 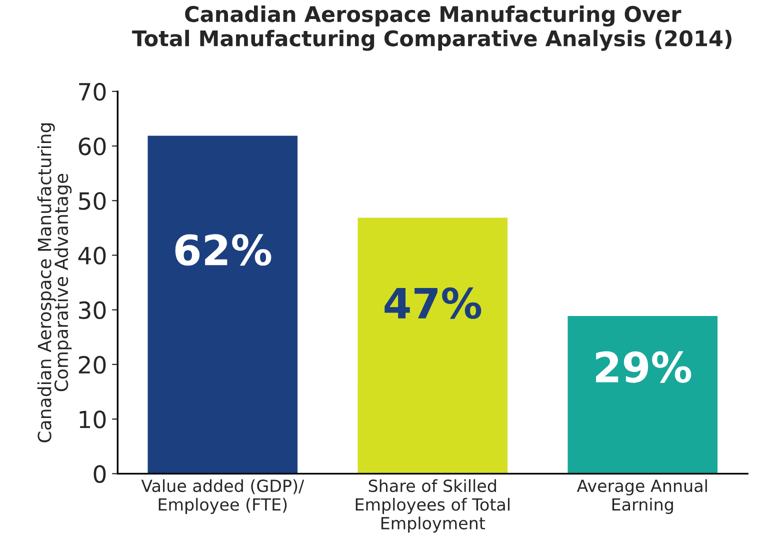 What do you see at coordinates (92, 255) in the screenshot?
I see `y-tick-label: 40` at bounding box center [92, 255].